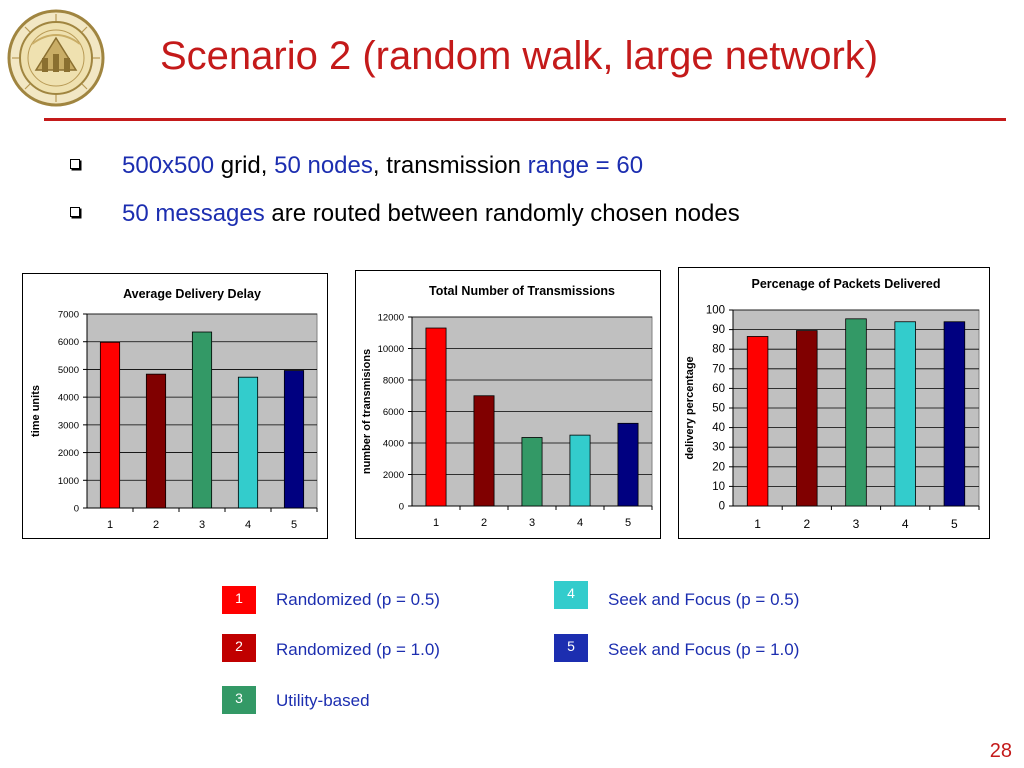 This screenshot has height=768, width=1024. I want to click on chart1-ytick-label: 1000, so click(68, 481).